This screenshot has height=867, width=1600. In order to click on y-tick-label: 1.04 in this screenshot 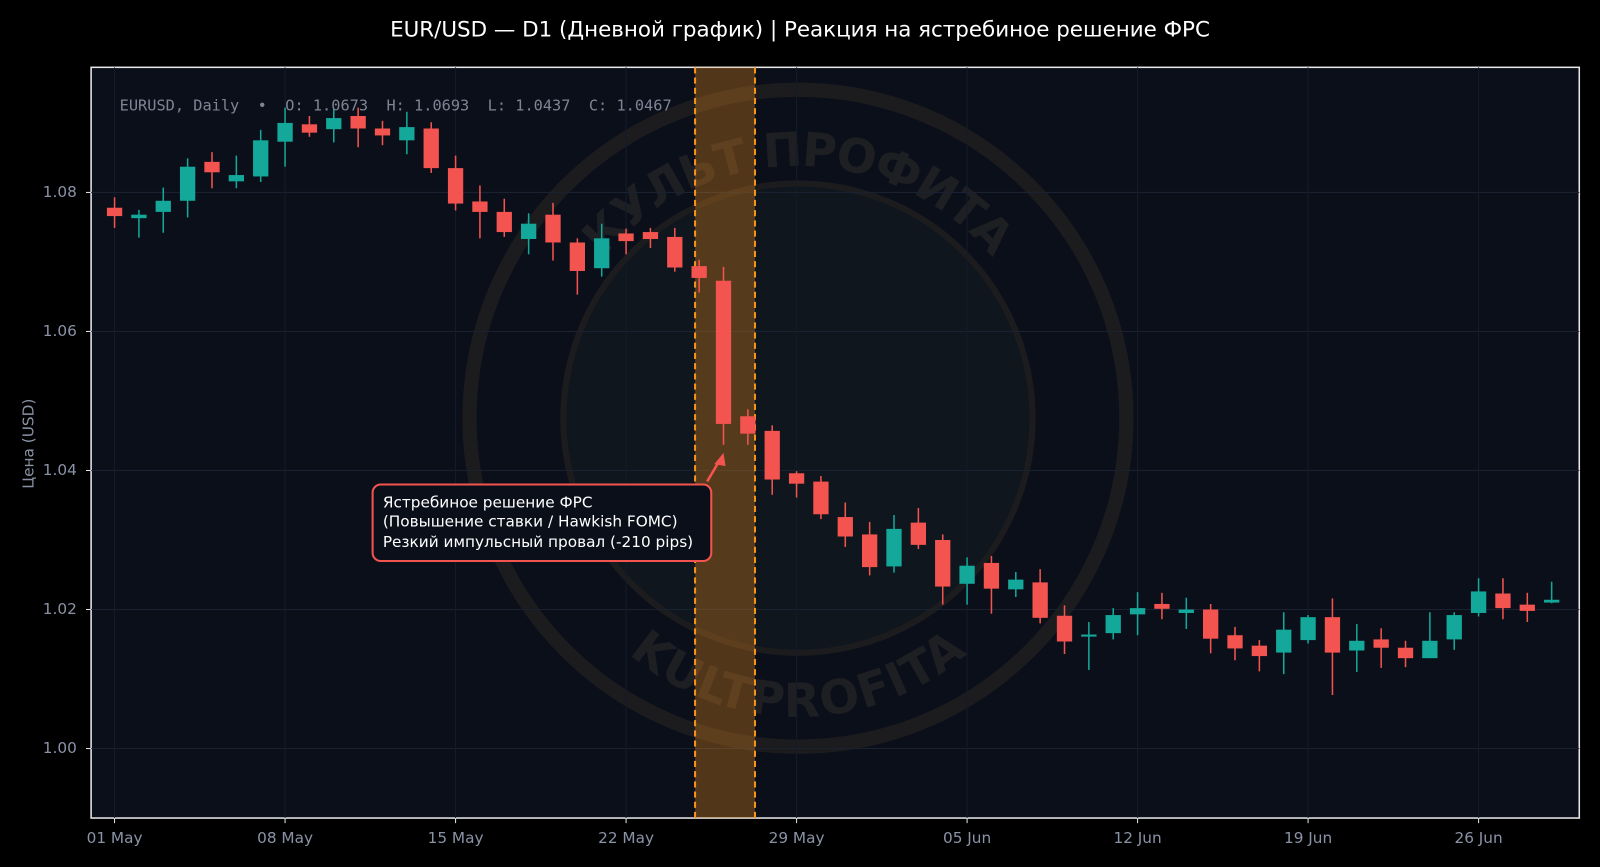, I will do `click(60, 470)`.